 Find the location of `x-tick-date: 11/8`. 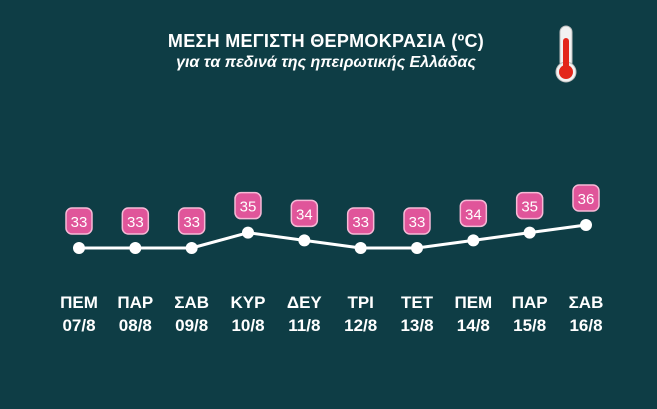

x-tick-date: 11/8 is located at coordinates (304, 325).